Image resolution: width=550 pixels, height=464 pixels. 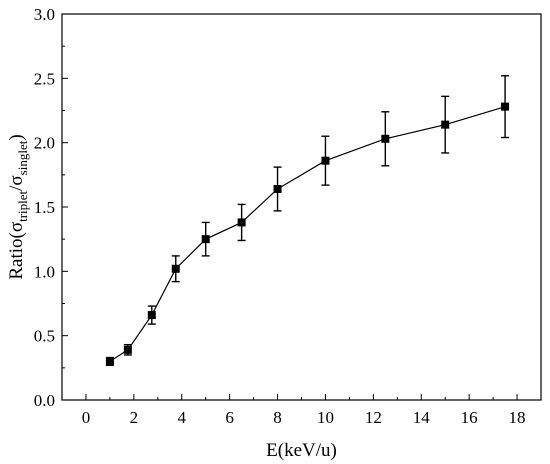 I want to click on y-tick-label: 0.5, so click(x=44, y=336).